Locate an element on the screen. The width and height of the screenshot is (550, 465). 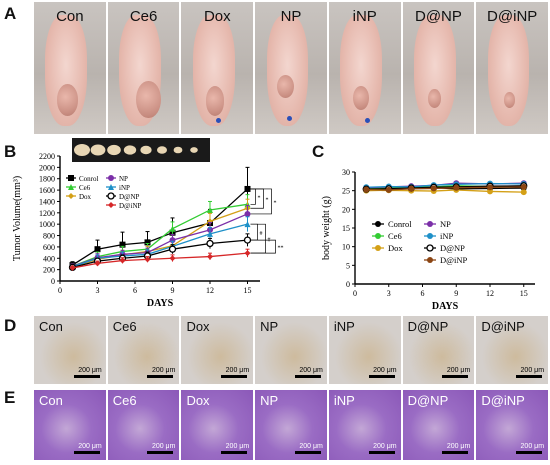
y-tick-label: 30 is located at coordinates (346, 172).